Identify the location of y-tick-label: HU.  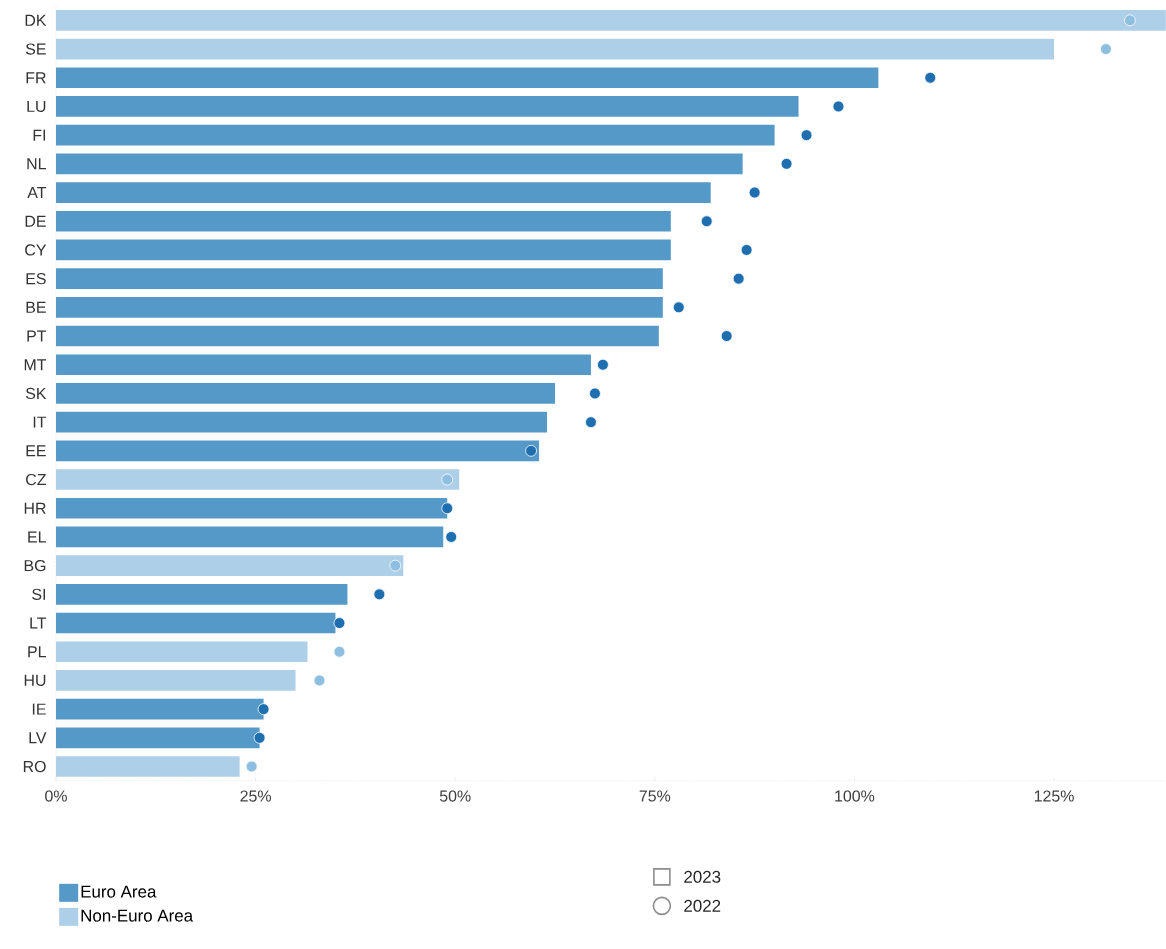
(35, 680).